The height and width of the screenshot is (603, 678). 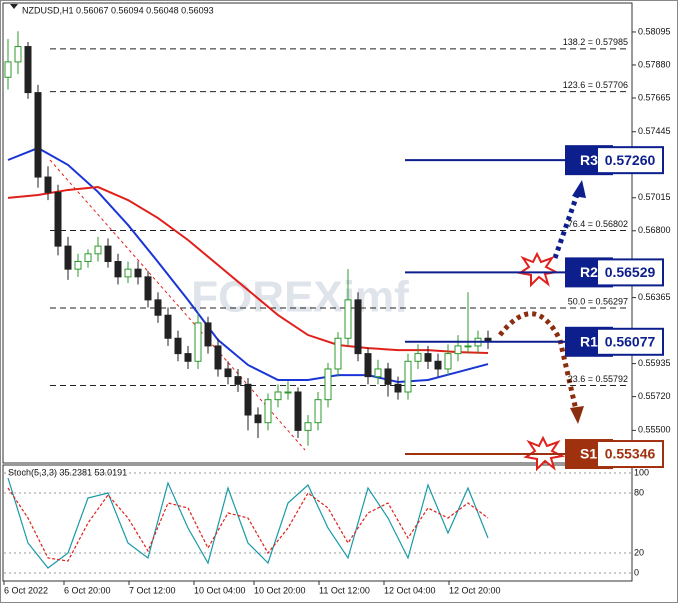 I want to click on pivot-name: R1, so click(x=589, y=341).